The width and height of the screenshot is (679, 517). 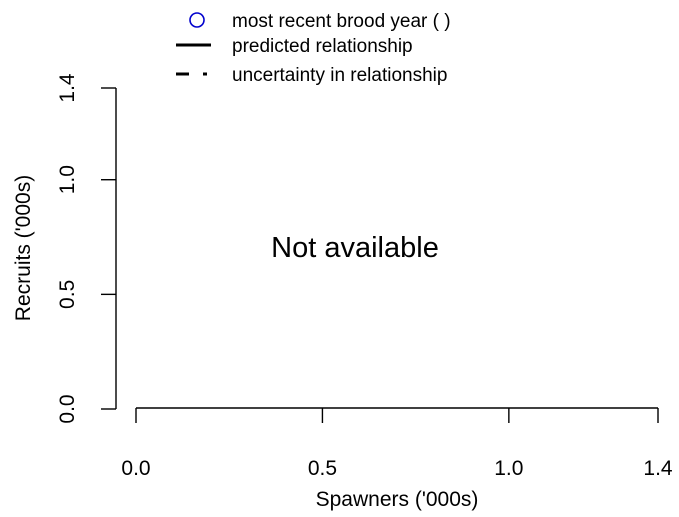 What do you see at coordinates (322, 468) in the screenshot?
I see `x-tick-label: 0.5` at bounding box center [322, 468].